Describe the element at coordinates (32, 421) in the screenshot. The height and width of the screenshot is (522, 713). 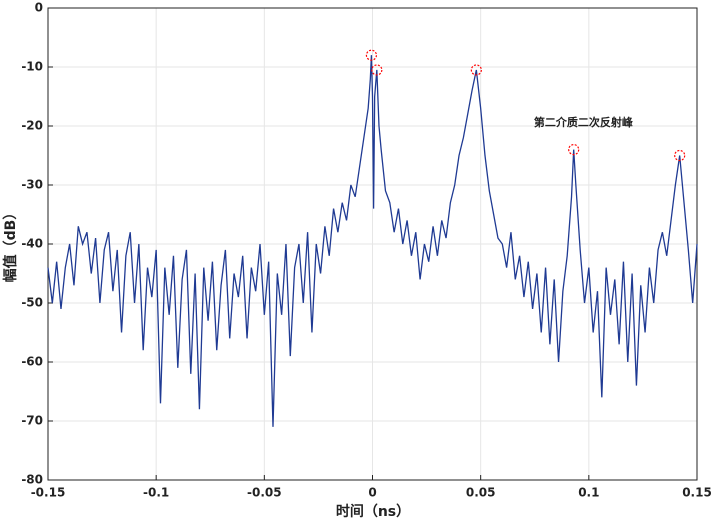
I see `y-tick-label: -70` at that location.